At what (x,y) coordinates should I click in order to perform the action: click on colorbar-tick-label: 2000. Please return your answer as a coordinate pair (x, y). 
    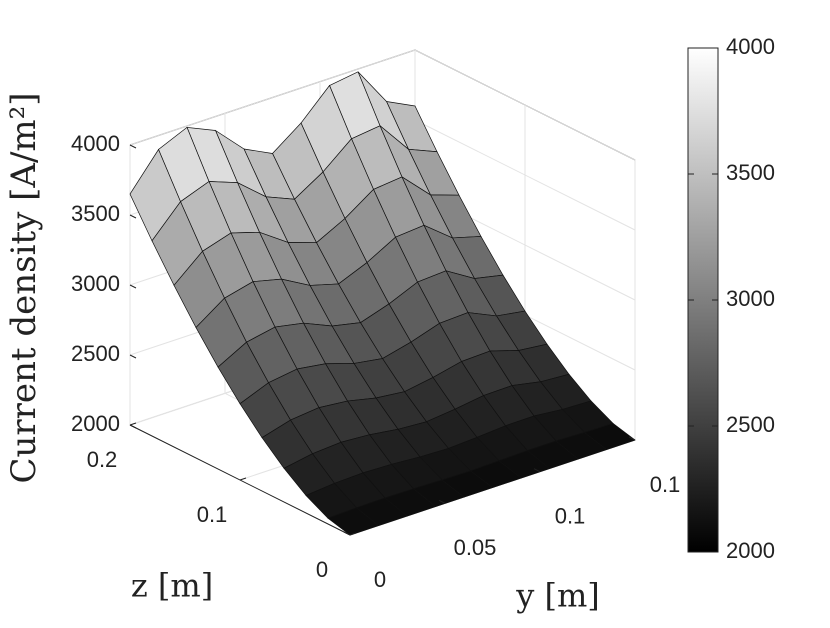
    Looking at the image, I should click on (750, 550).